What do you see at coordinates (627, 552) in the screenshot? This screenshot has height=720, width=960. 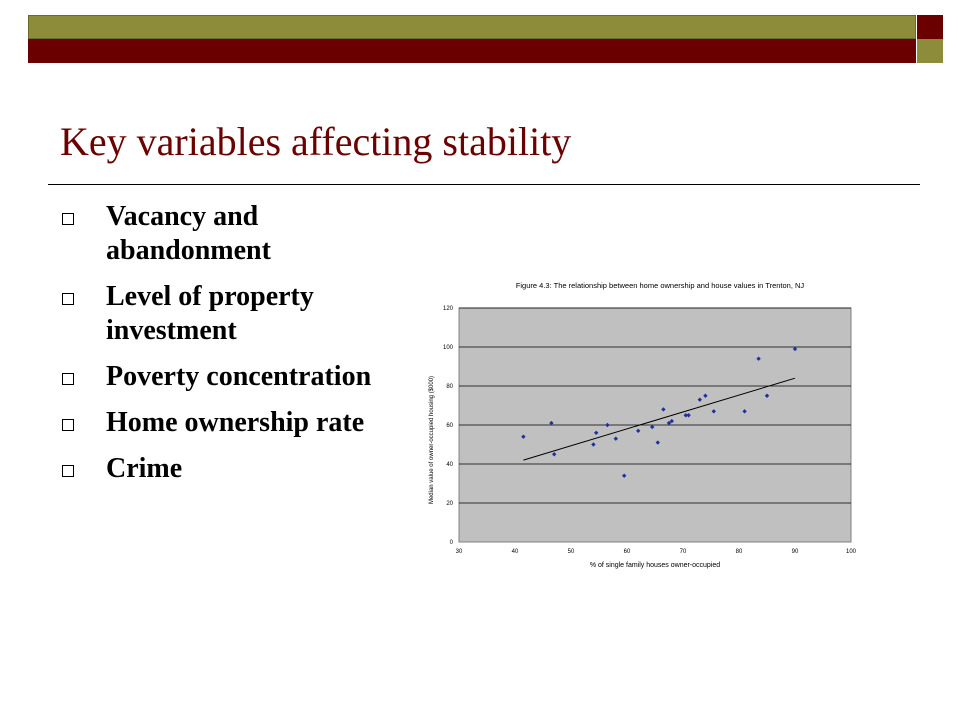 I see `x-tick-label: 60` at bounding box center [627, 552].